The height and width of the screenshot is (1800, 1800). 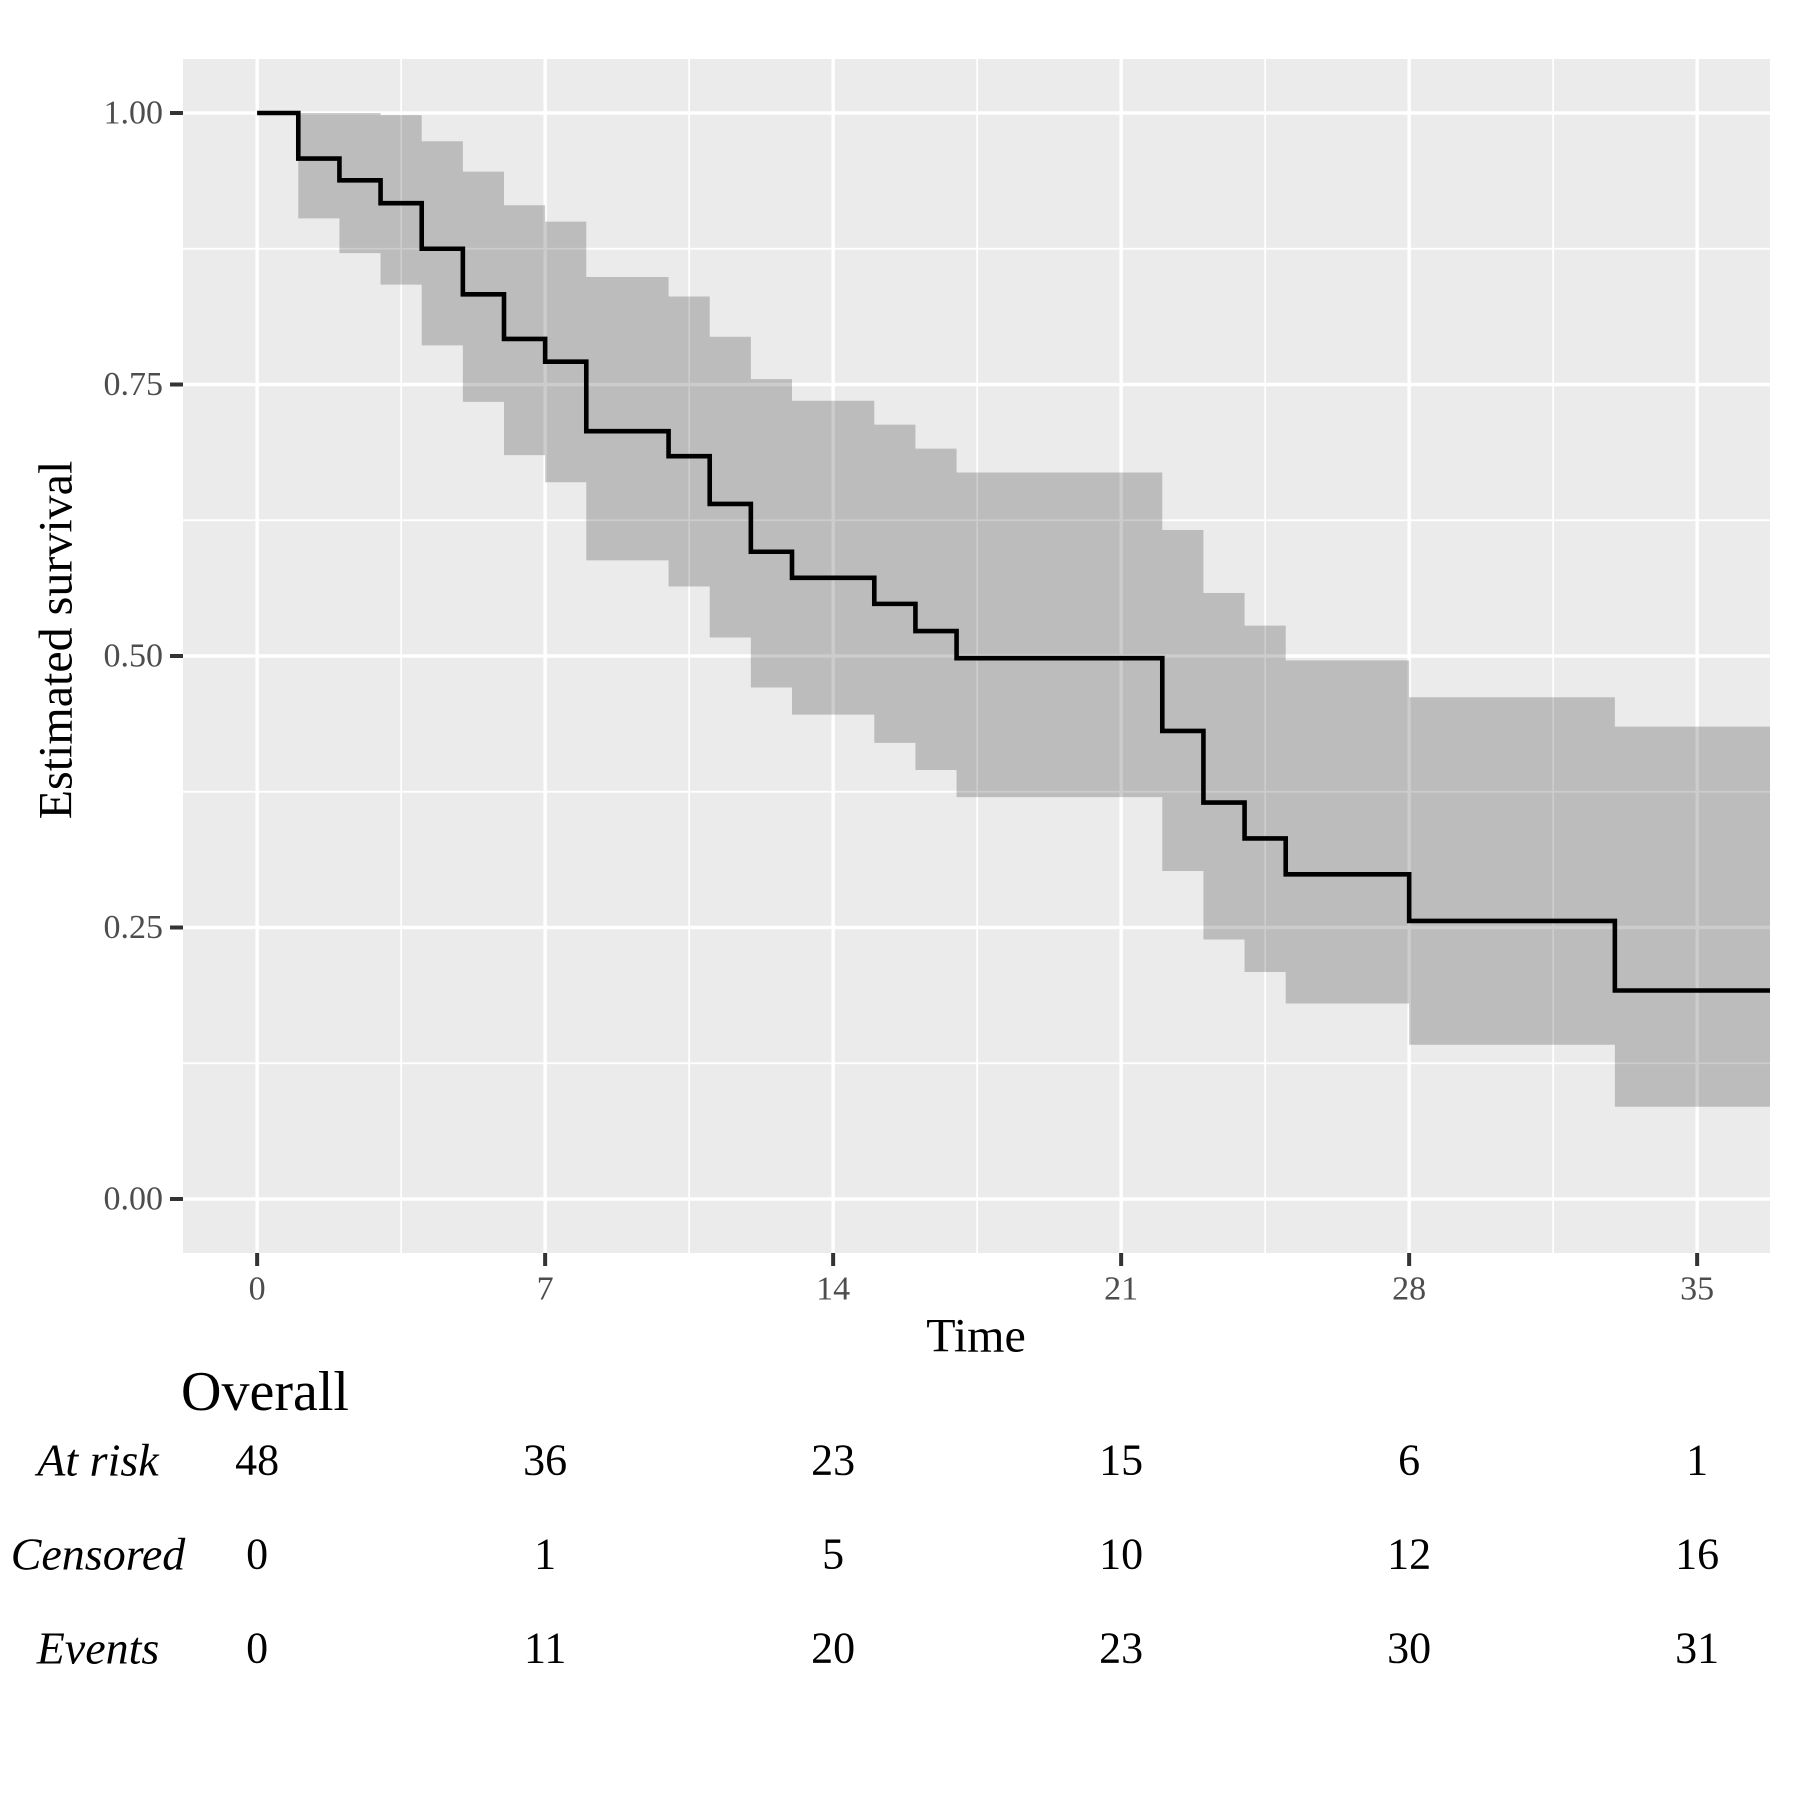 I want to click on x-tick-label: 0, so click(x=257, y=1289).